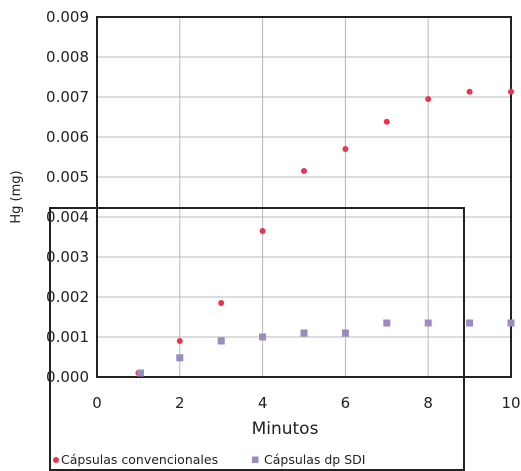 Image resolution: width=521 pixels, height=471 pixels. Describe the element at coordinates (67, 97) in the screenshot. I see `y-tick-label: 0.007` at that location.